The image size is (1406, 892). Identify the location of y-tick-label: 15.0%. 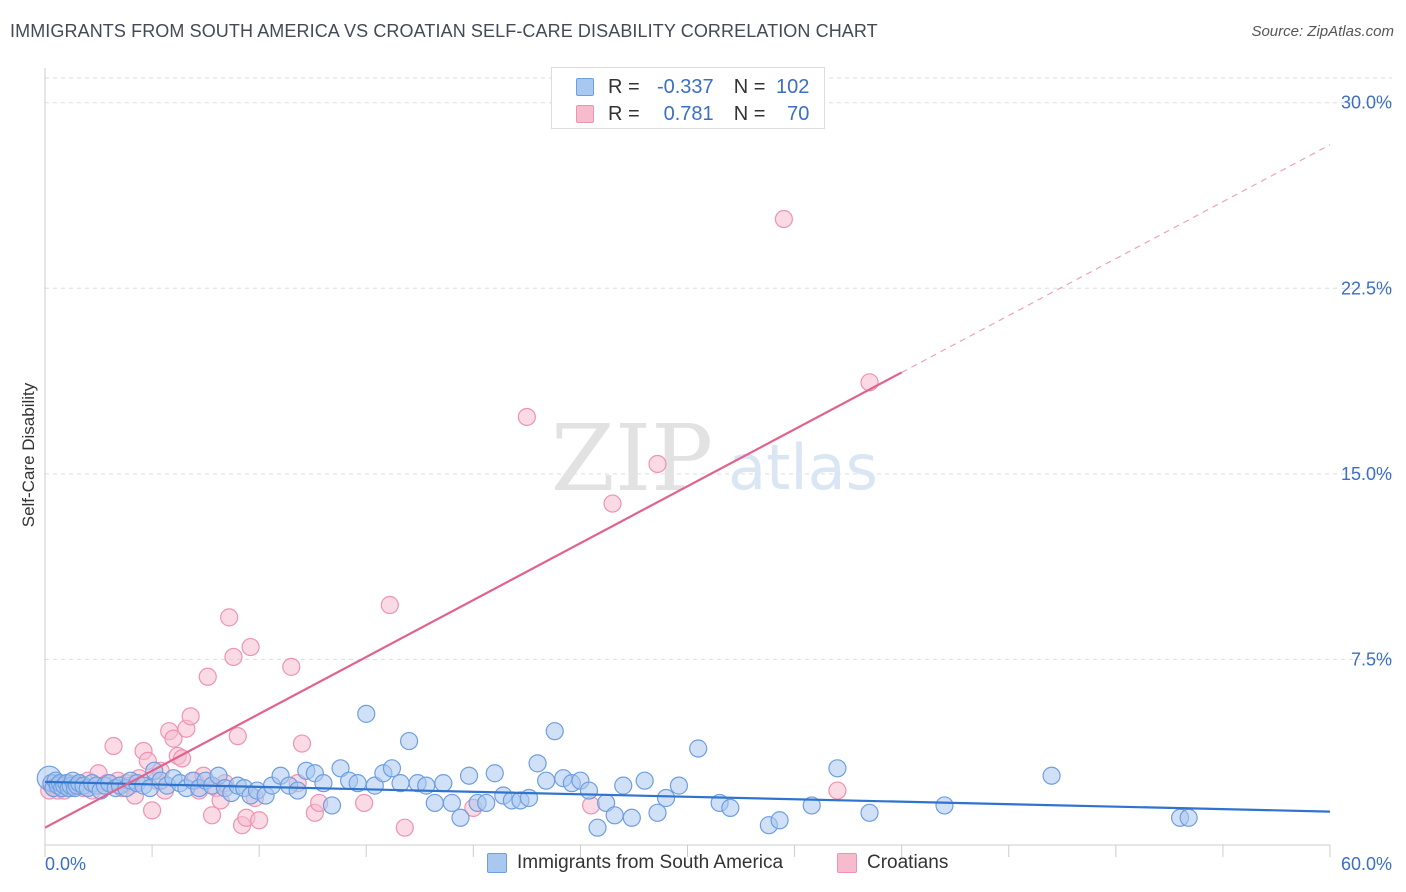
(1366, 474).